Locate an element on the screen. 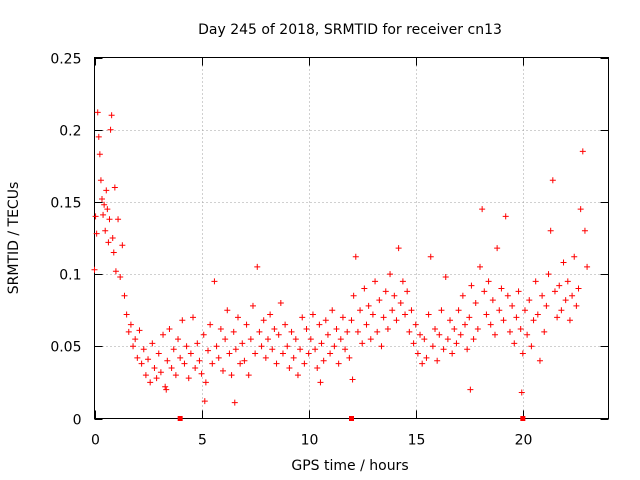 The width and height of the screenshot is (640, 480). x-tick-label: 15 is located at coordinates (417, 441).